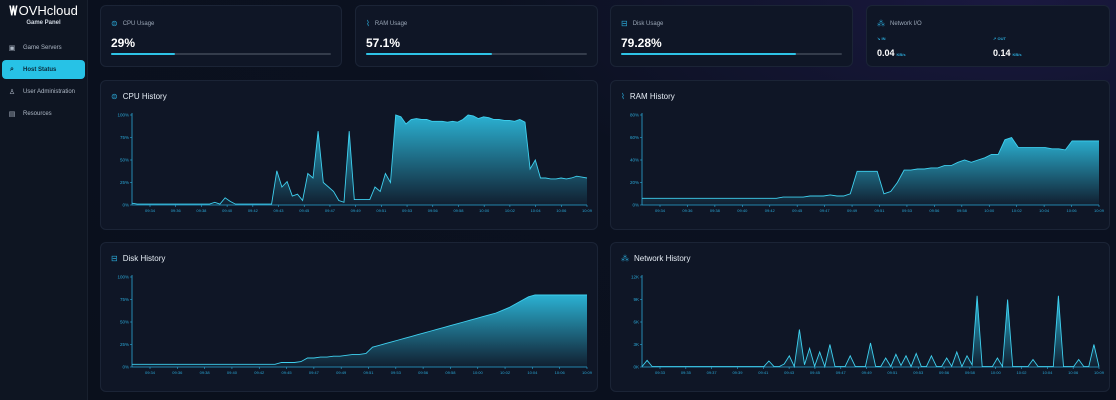  What do you see at coordinates (636, 299) in the screenshot?
I see `y-tick-label: 9K` at bounding box center [636, 299].